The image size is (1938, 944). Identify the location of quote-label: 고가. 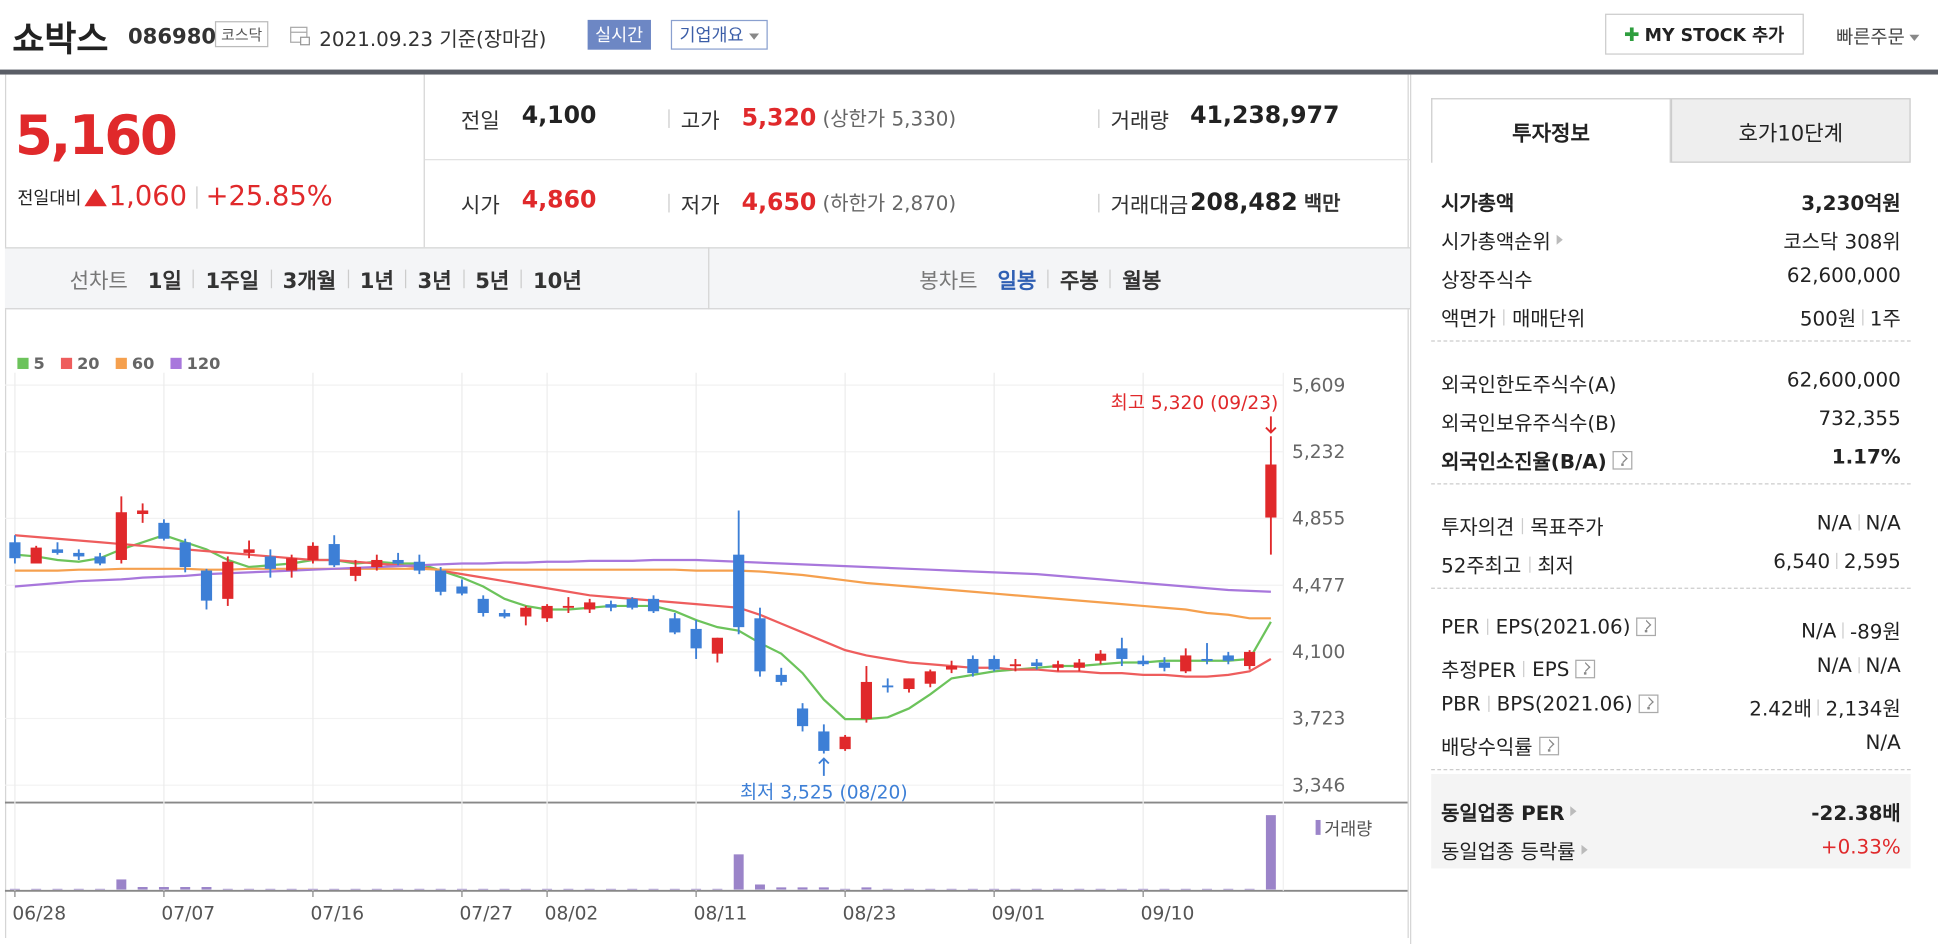
(700, 122).